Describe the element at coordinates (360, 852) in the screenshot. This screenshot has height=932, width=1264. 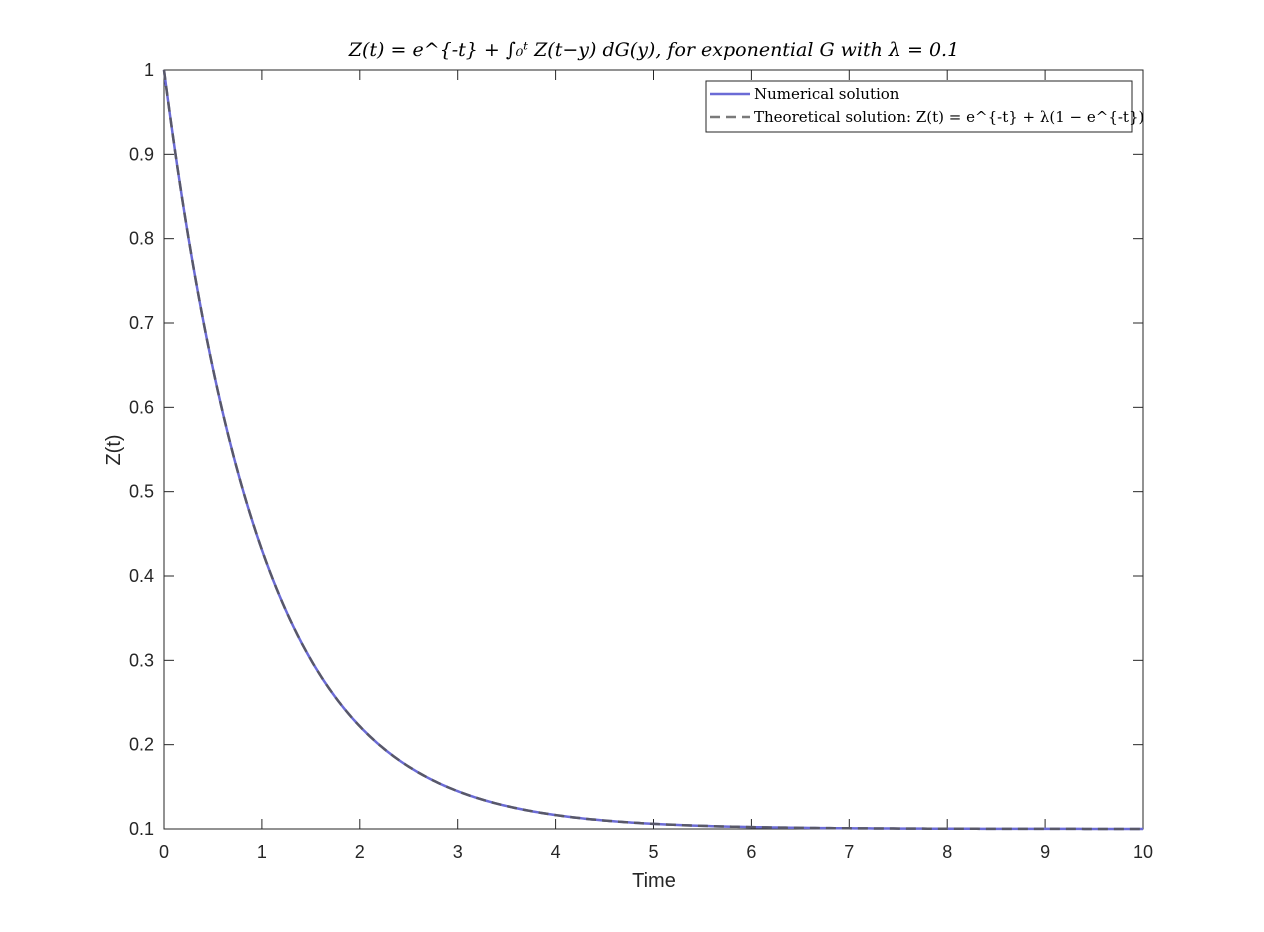
I see `x-tick-label: 2` at that location.